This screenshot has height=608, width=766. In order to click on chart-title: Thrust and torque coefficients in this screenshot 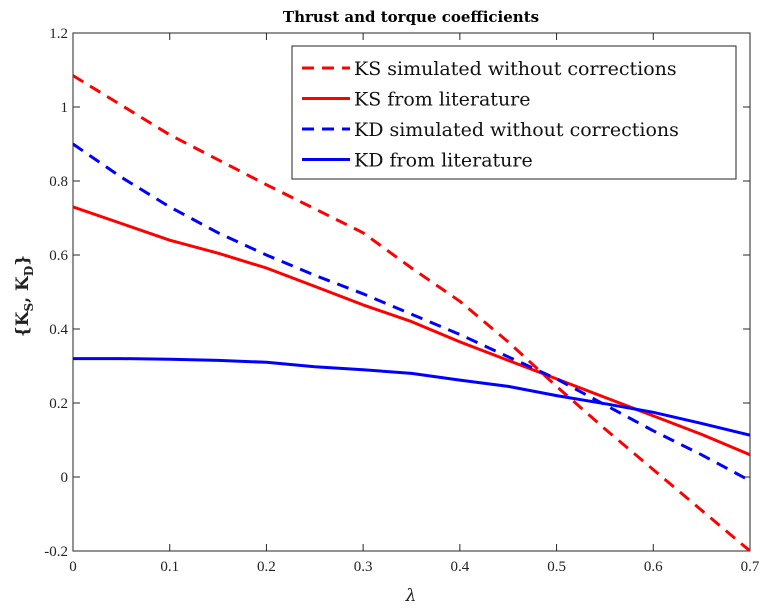, I will do `click(411, 17)`.